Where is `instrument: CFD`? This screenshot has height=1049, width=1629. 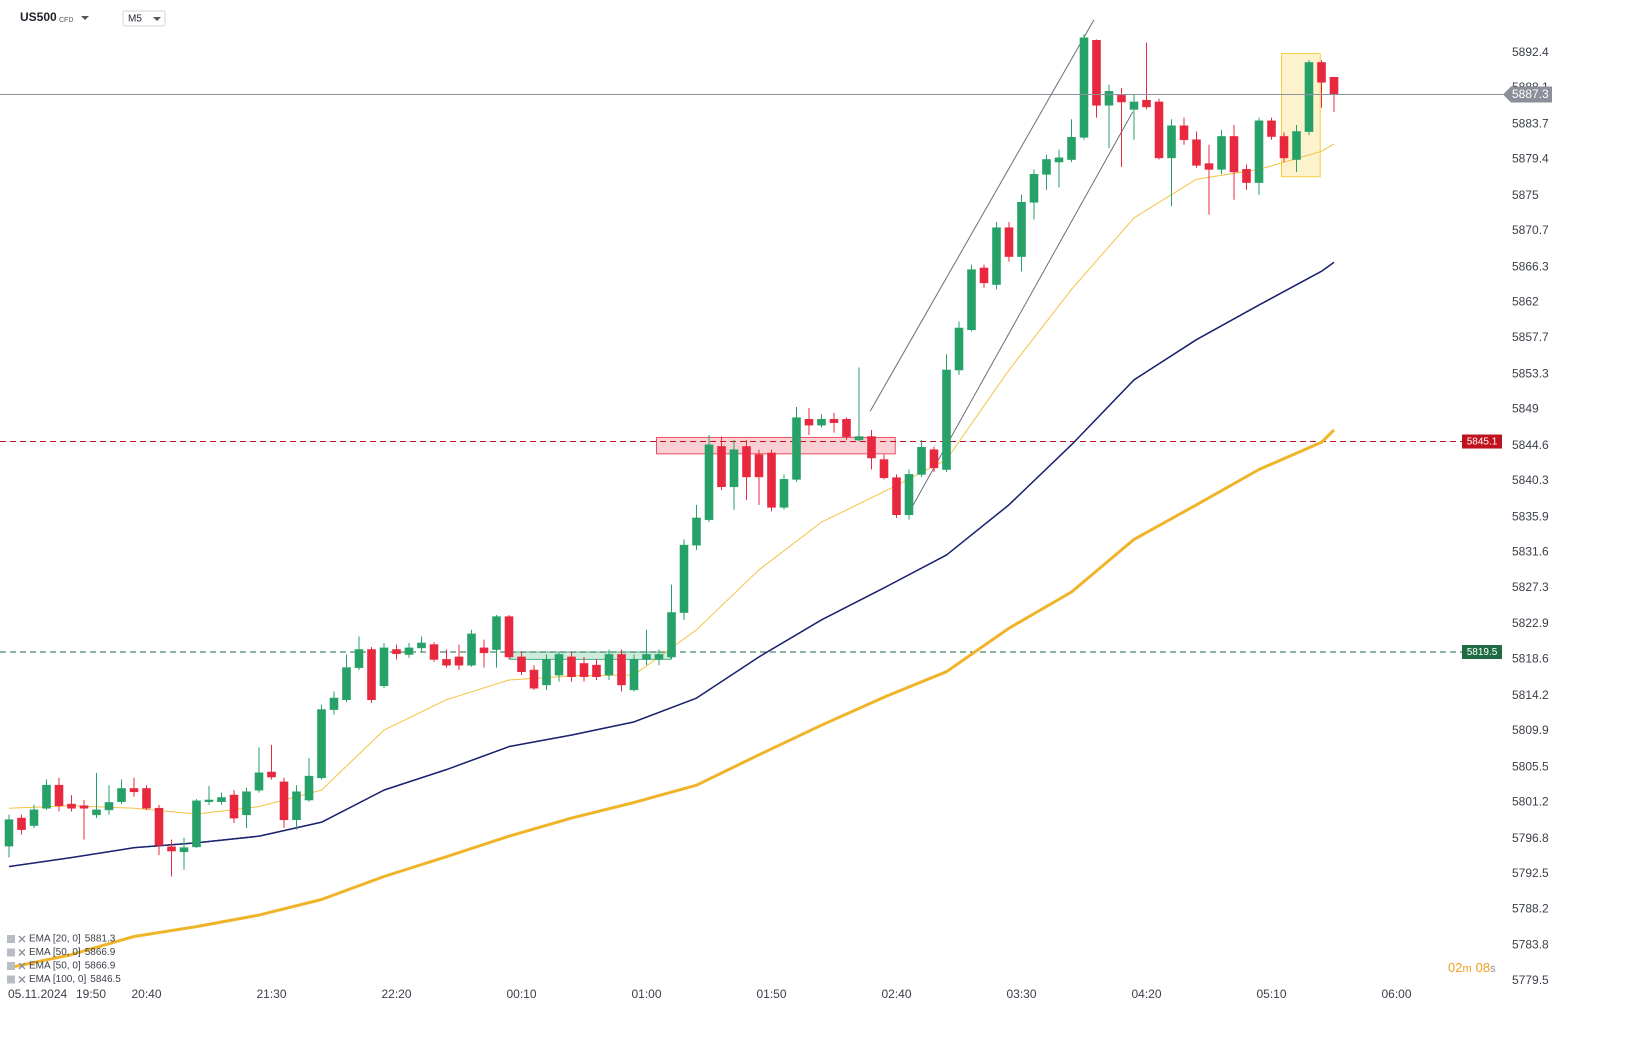 instrument: CFD is located at coordinates (66, 20).